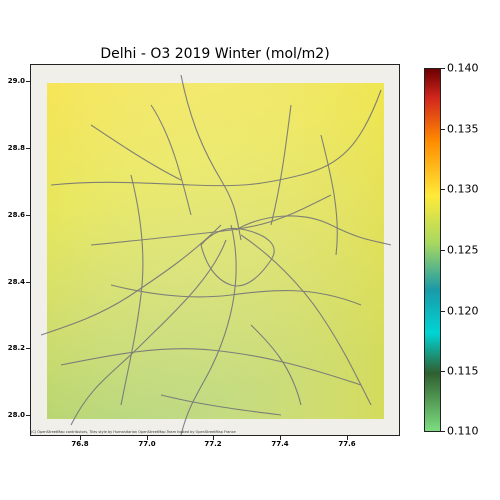 This screenshot has width=500, height=500. I want to click on y-tick-label: 28.8, so click(16, 148).